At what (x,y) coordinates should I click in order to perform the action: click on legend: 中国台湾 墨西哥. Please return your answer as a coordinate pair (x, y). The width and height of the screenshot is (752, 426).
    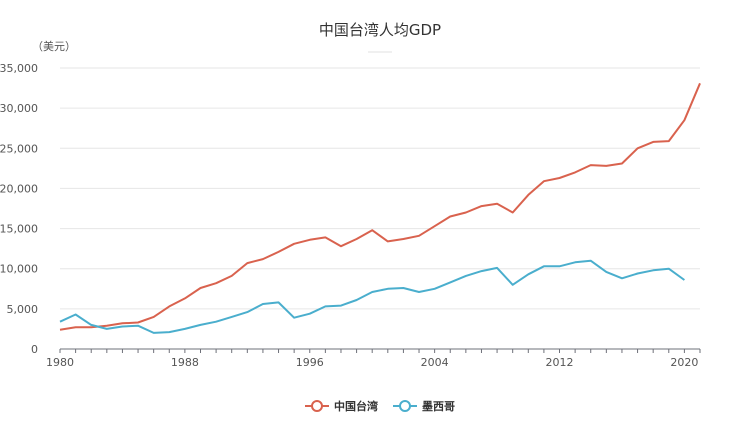
    Looking at the image, I should click on (380, 406).